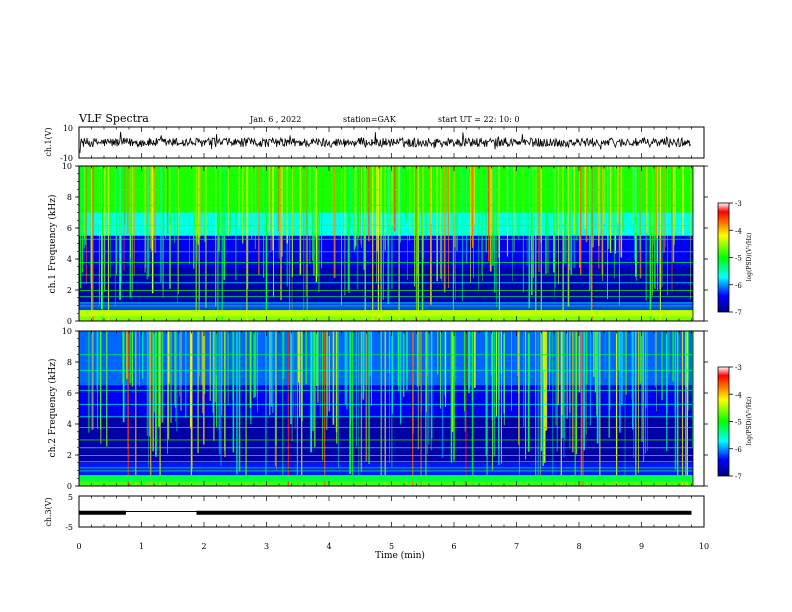  I want to click on colorbar-ch1-tick-label: -3, so click(738, 204).